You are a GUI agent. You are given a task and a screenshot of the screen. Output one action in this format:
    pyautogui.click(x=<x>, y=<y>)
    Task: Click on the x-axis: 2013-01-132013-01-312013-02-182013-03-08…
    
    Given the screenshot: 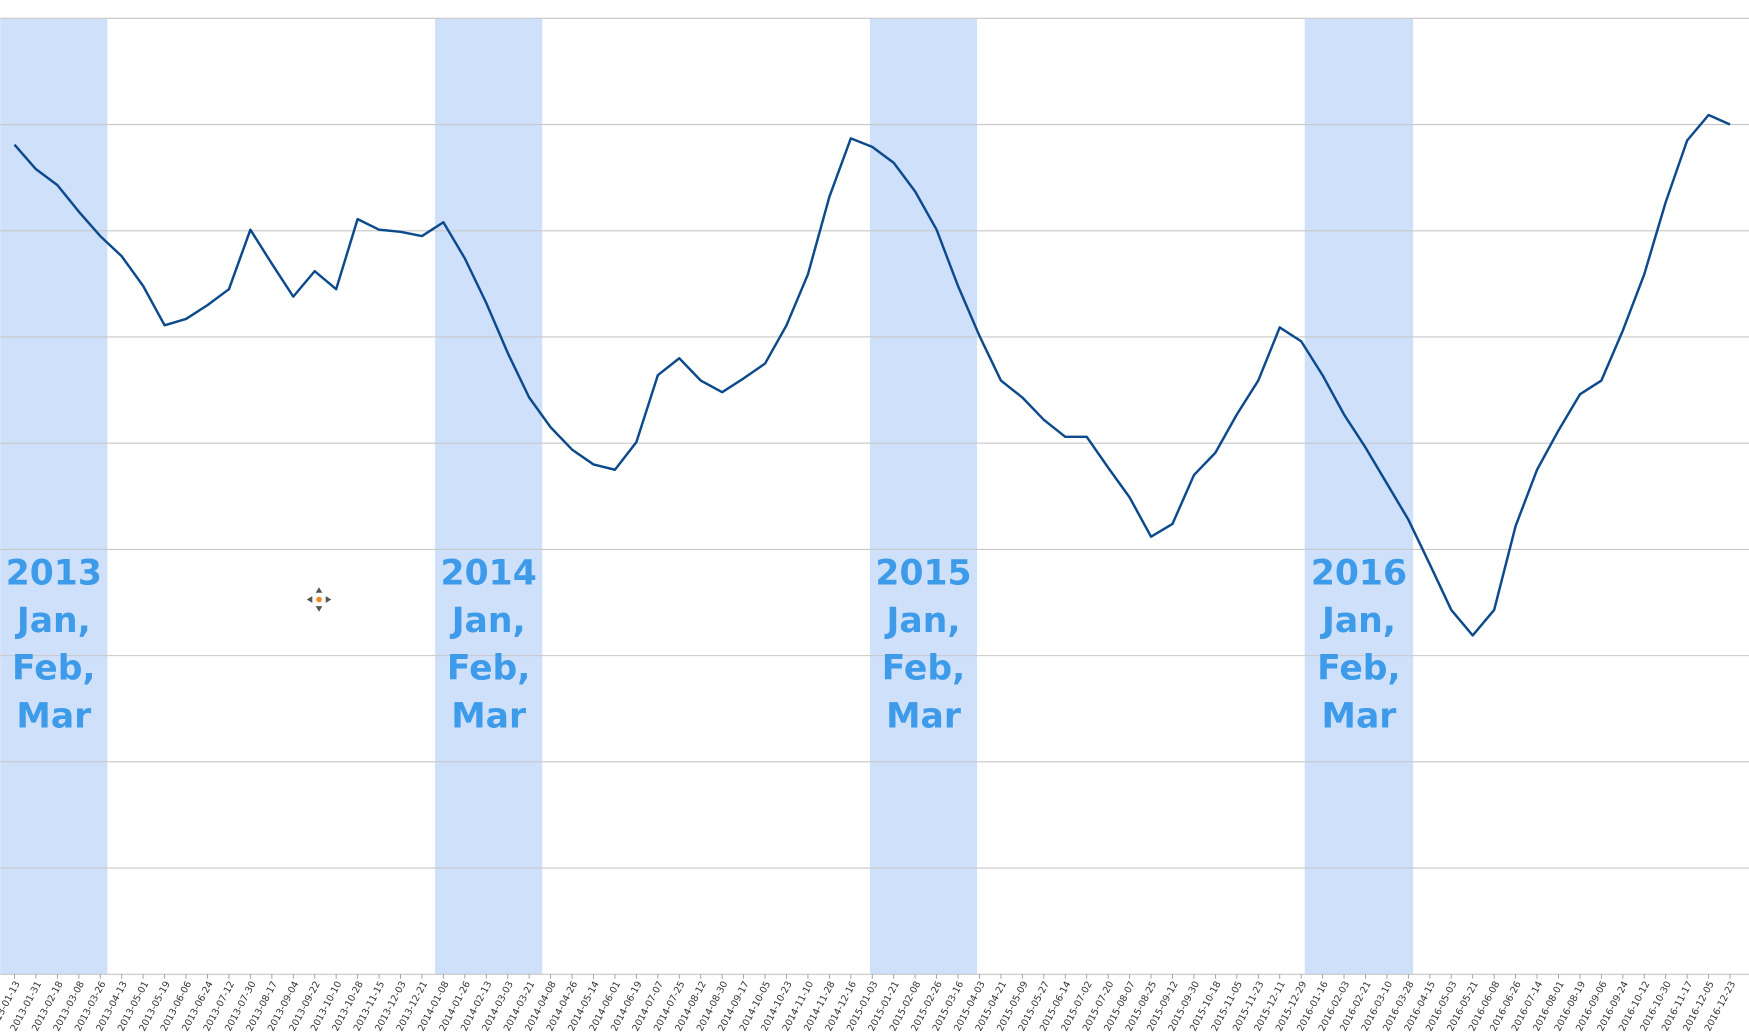 What is the action you would take?
    pyautogui.click(x=869, y=1003)
    